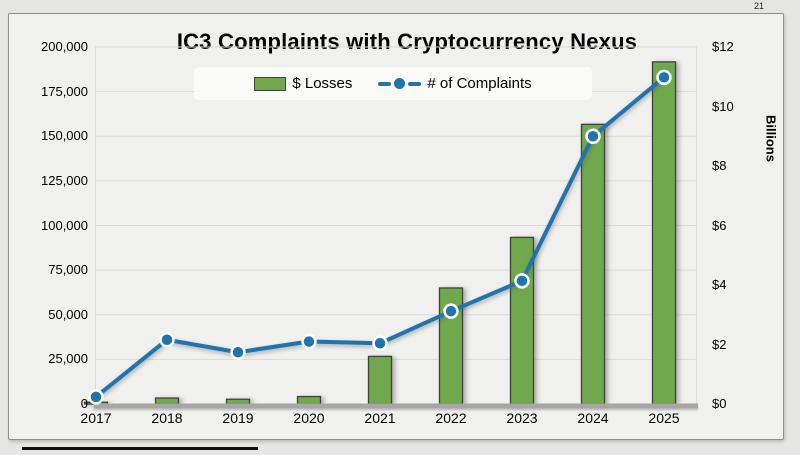 This screenshot has height=455, width=800. What do you see at coordinates (167, 418) in the screenshot?
I see `x-axis-label-2018: 2018` at bounding box center [167, 418].